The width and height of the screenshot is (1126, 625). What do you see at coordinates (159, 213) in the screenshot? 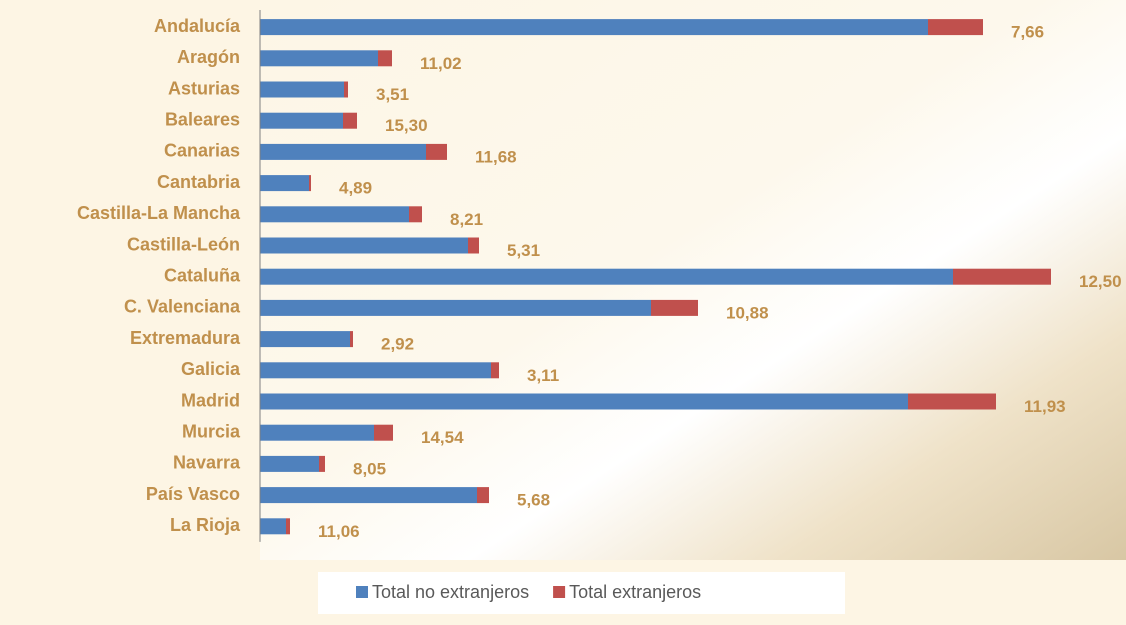
I see `category-label: Castilla-La Mancha` at bounding box center [159, 213].